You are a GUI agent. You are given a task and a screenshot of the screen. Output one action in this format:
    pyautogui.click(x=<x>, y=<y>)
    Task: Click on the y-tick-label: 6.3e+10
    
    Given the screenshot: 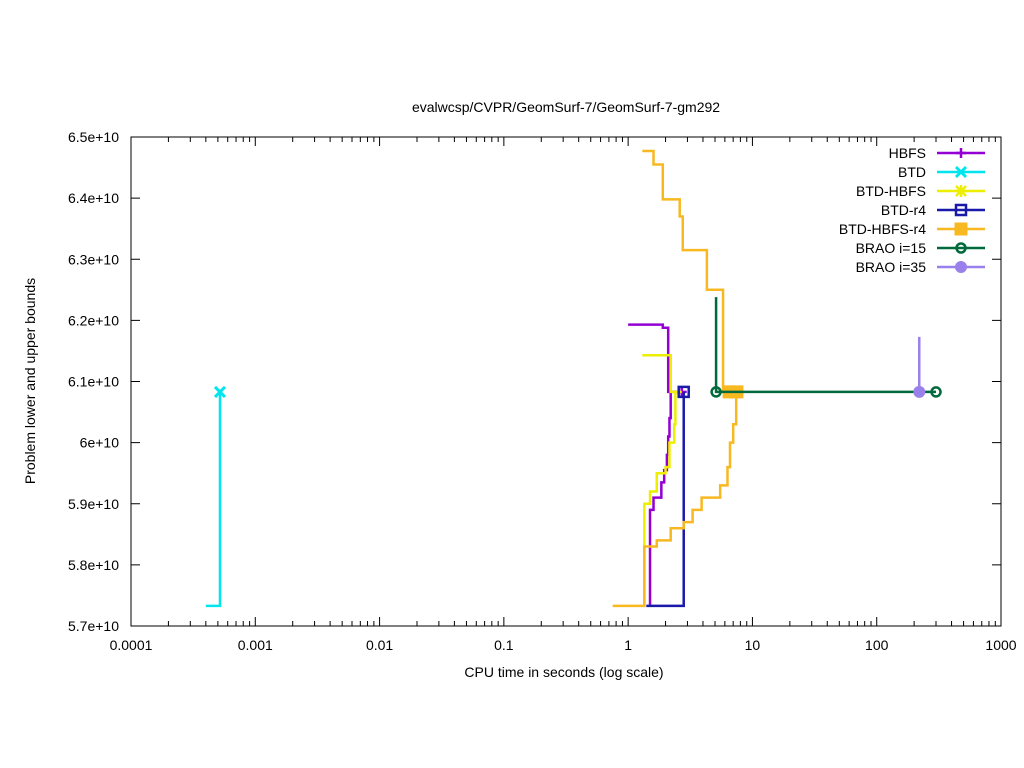 What is the action you would take?
    pyautogui.click(x=93, y=259)
    